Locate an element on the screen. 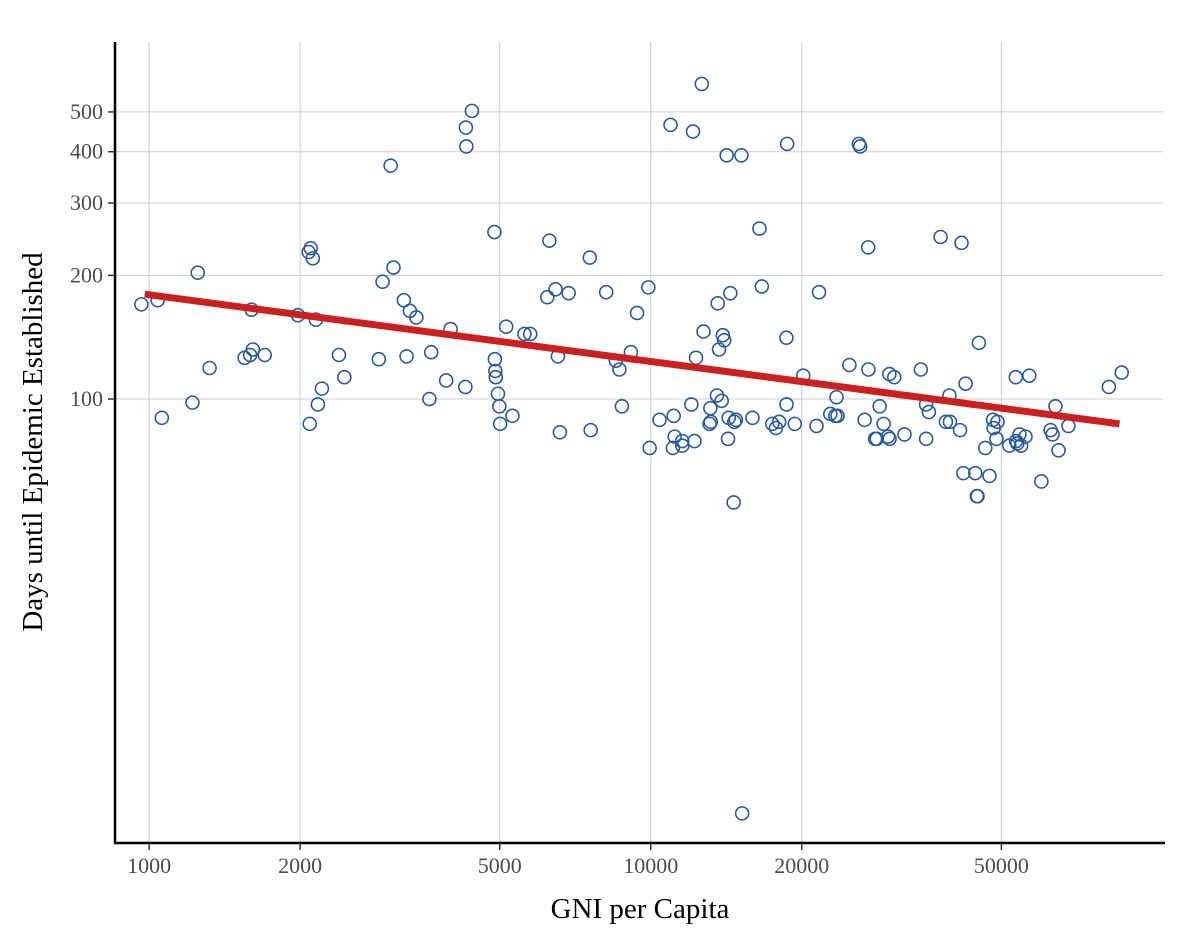  y-tick-label: 400 is located at coordinates (86, 151).